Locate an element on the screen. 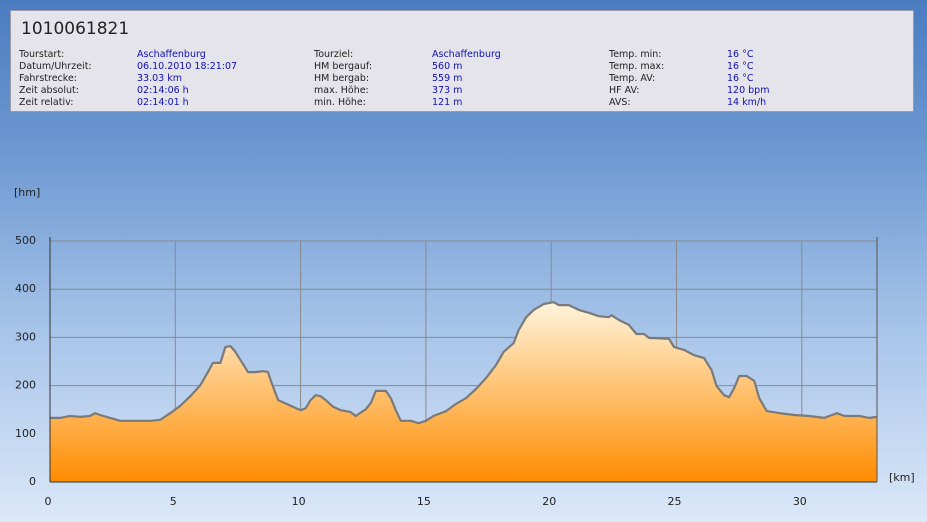  y-tick-label: 500 is located at coordinates (25, 240).